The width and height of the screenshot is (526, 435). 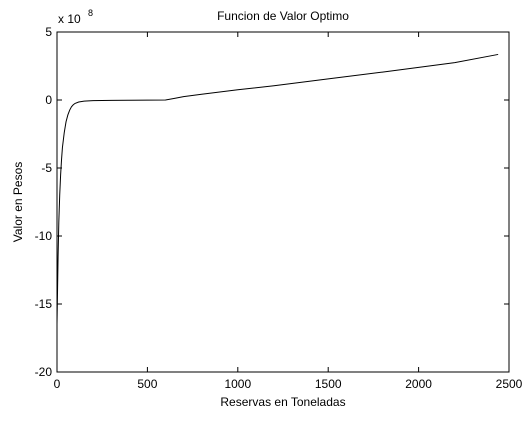 I want to click on x-axis-label: Reservas en Toneladas, so click(x=282, y=402).